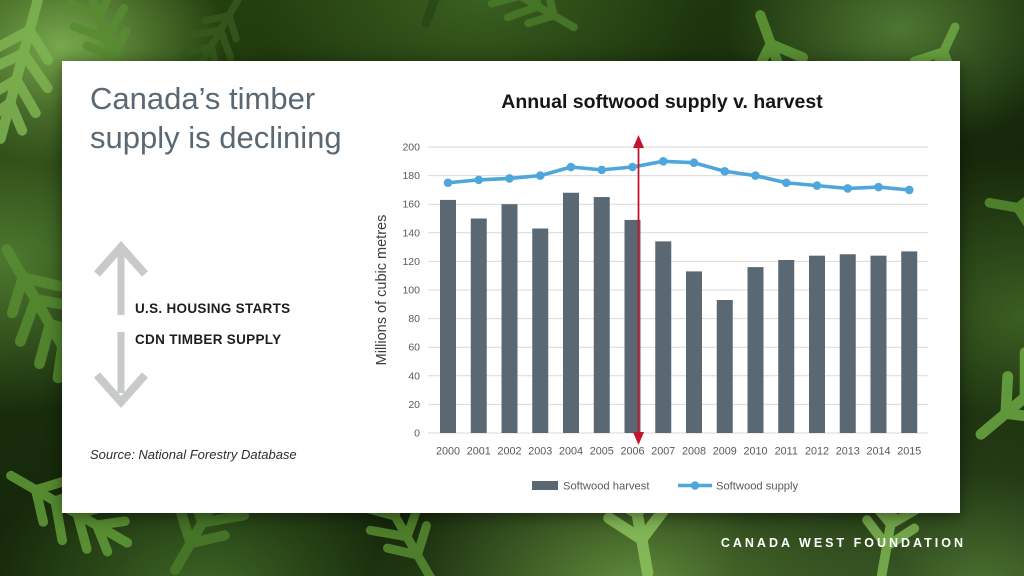 The image size is (1024, 576). What do you see at coordinates (909, 190) in the screenshot?
I see `supply-point-2015` at bounding box center [909, 190].